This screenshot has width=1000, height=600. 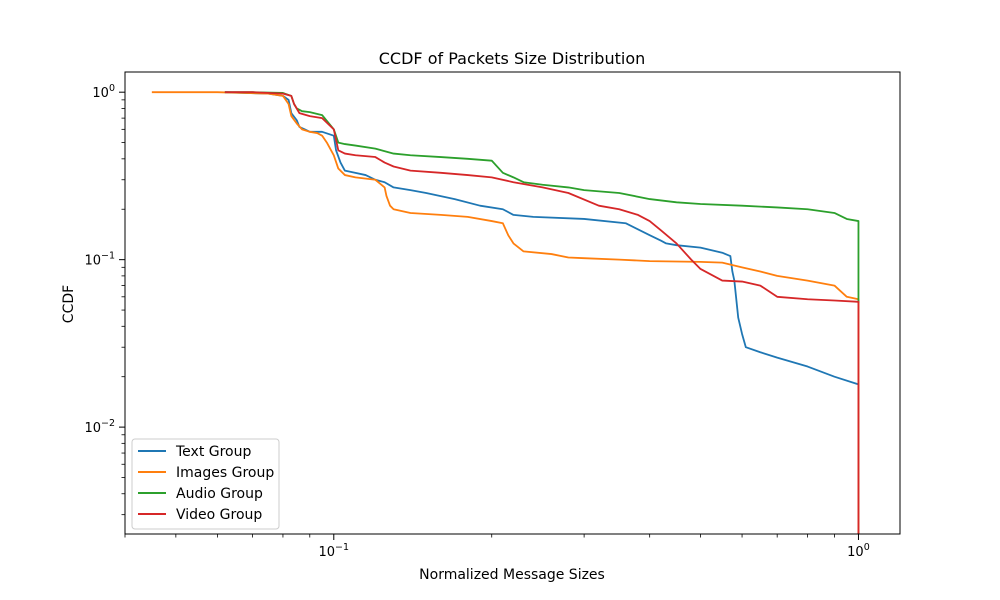 What do you see at coordinates (213, 452) in the screenshot?
I see `legend-label: Text Group` at bounding box center [213, 452].